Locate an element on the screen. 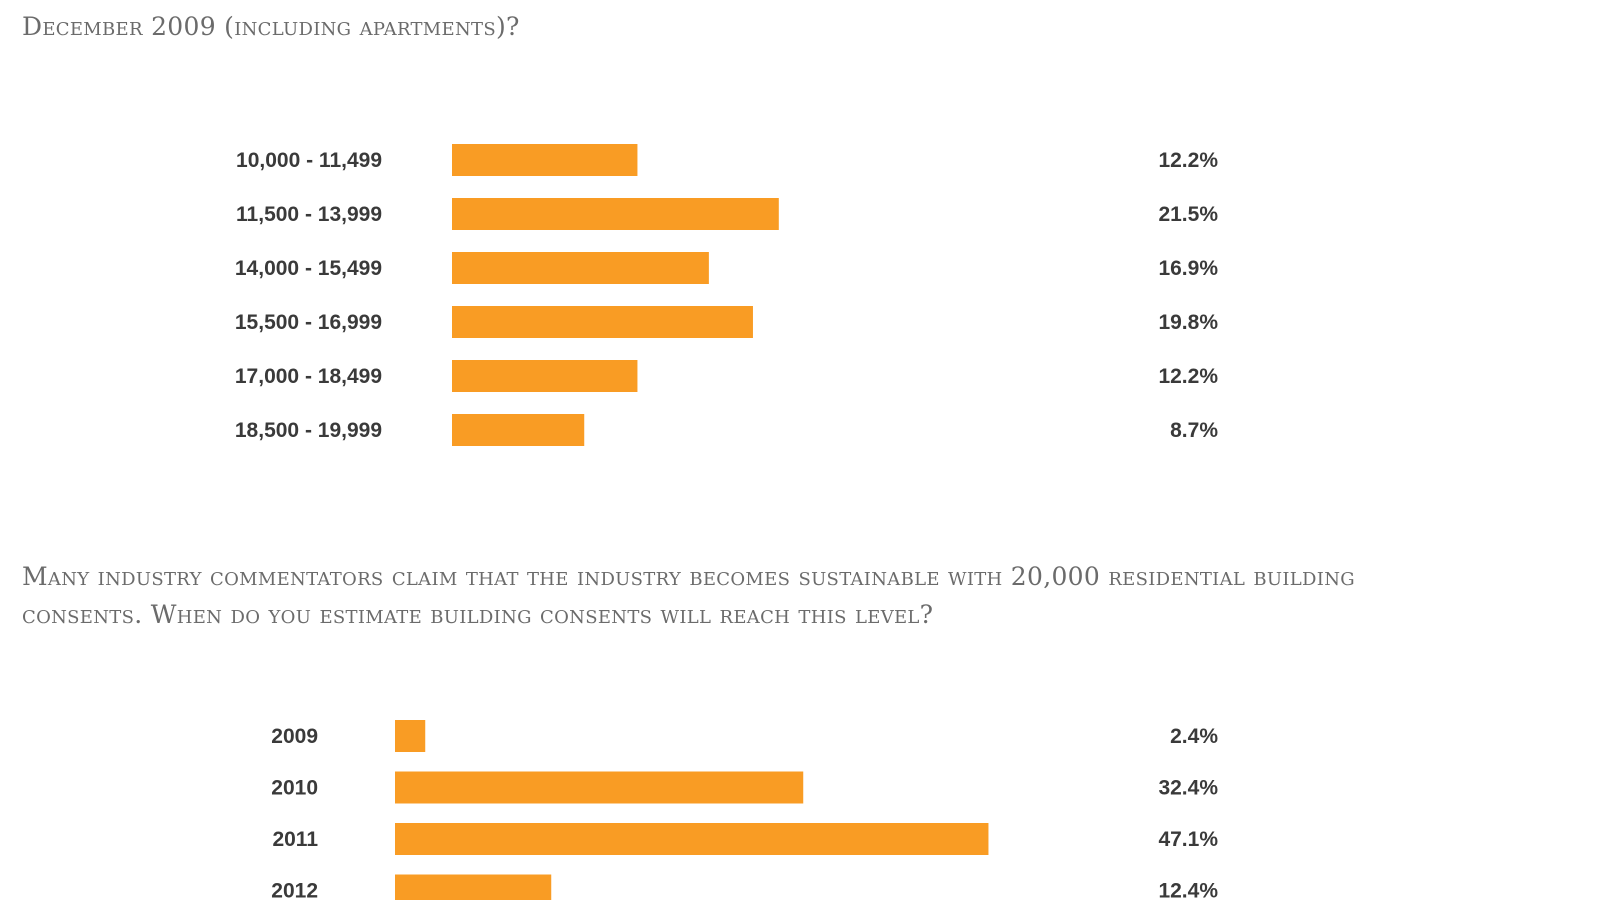  category-label: 15,500 - 16,999 is located at coordinates (308, 322).